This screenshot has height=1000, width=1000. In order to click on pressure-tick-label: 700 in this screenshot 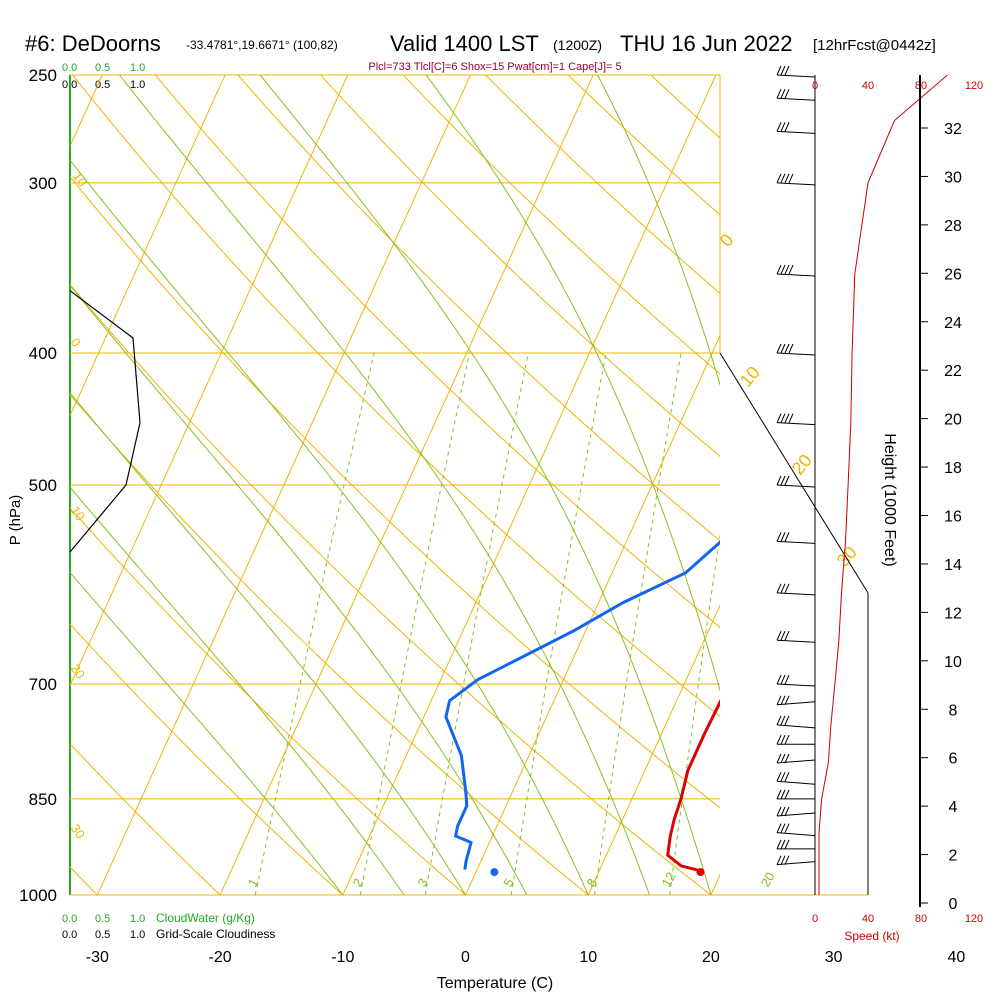, I will do `click(43, 684)`.